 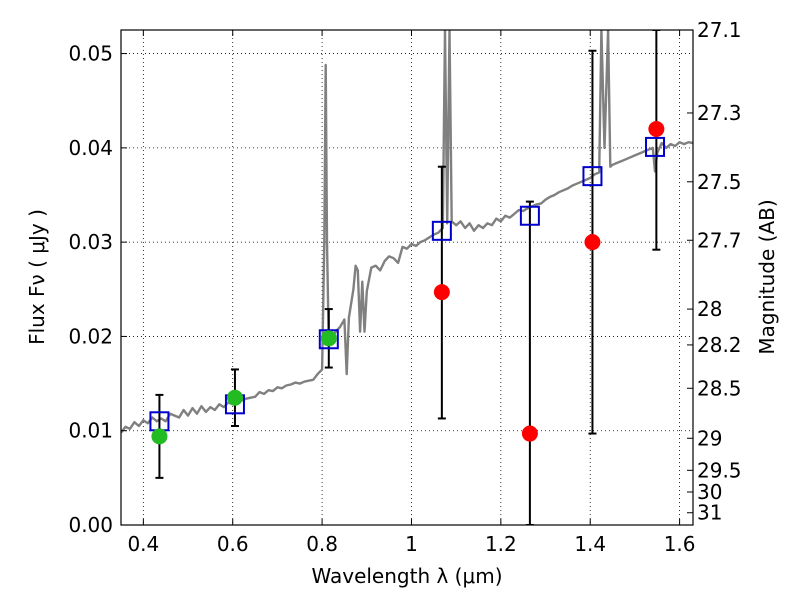 I want to click on right-axis-label: Magnitude (AB), so click(x=767, y=276).